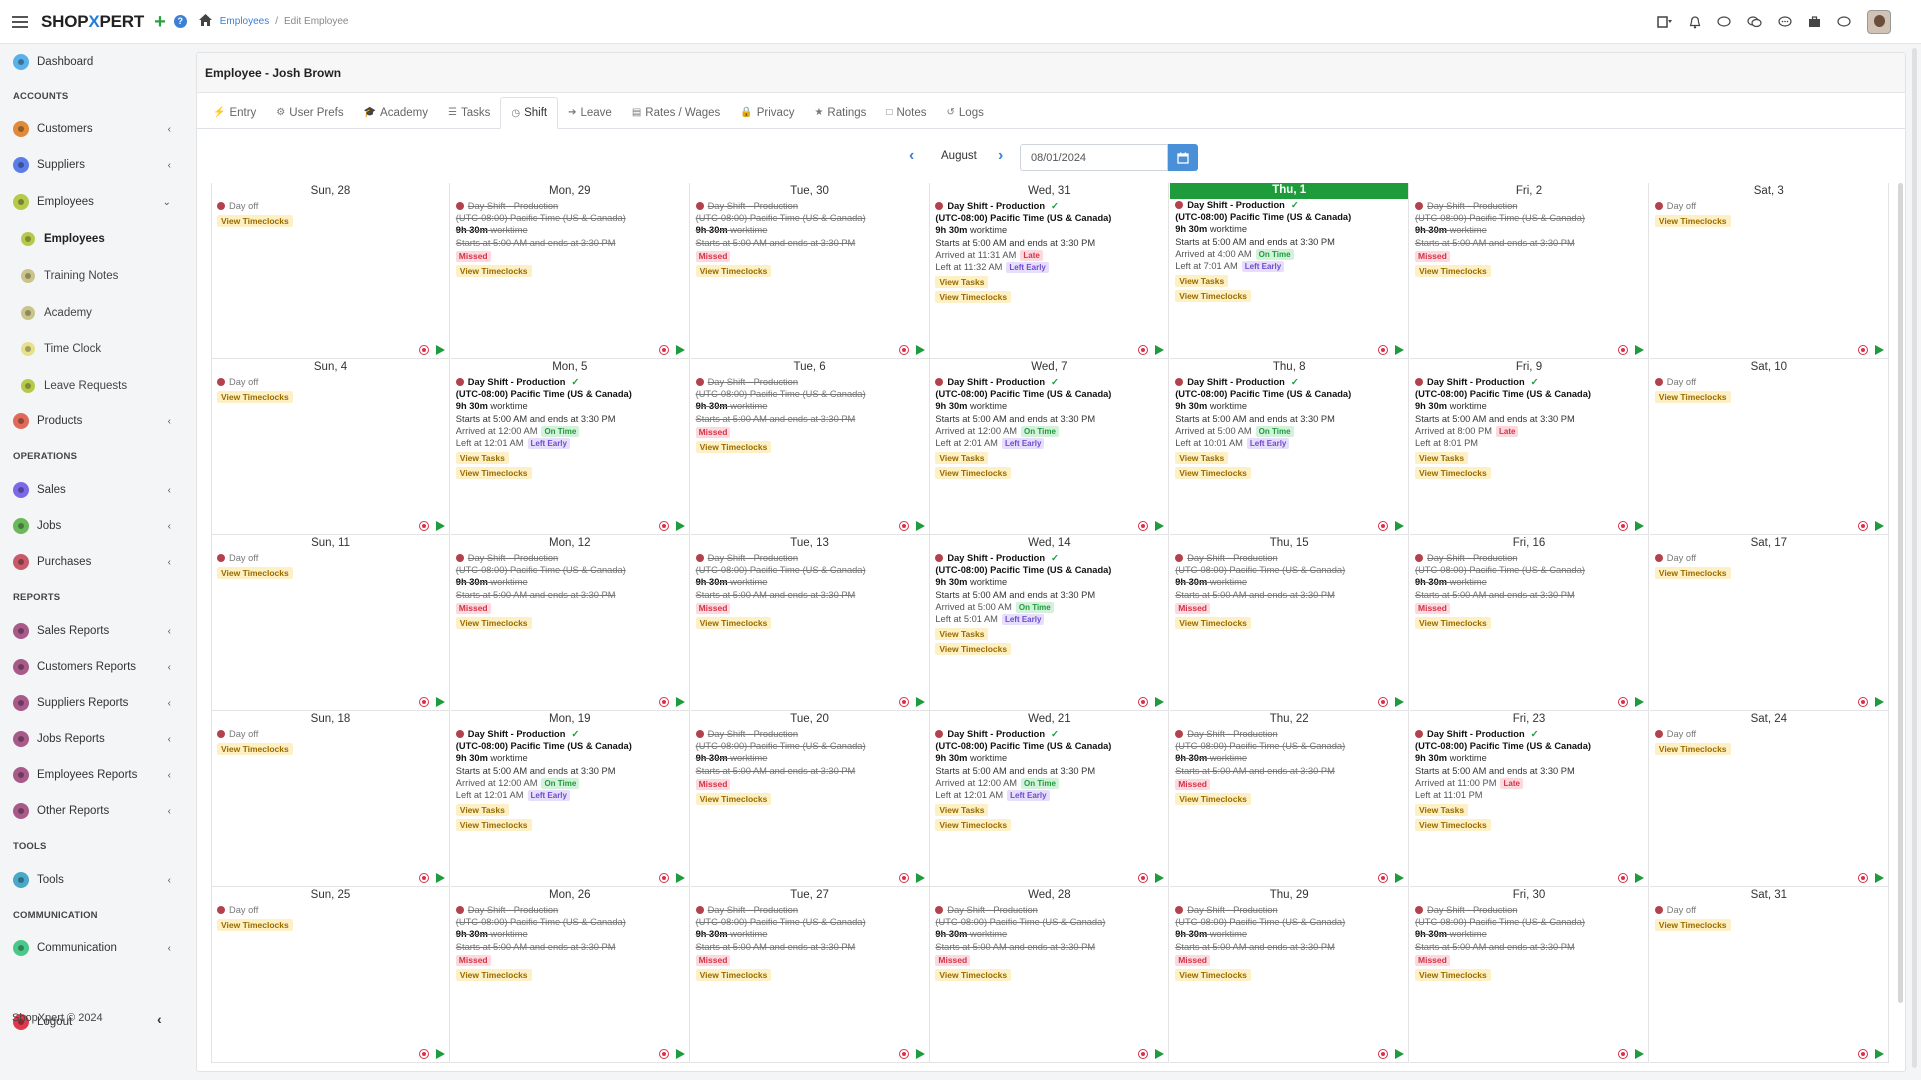  I want to click on sidebar-item-purchases: Purchases ‹, so click(92, 562).